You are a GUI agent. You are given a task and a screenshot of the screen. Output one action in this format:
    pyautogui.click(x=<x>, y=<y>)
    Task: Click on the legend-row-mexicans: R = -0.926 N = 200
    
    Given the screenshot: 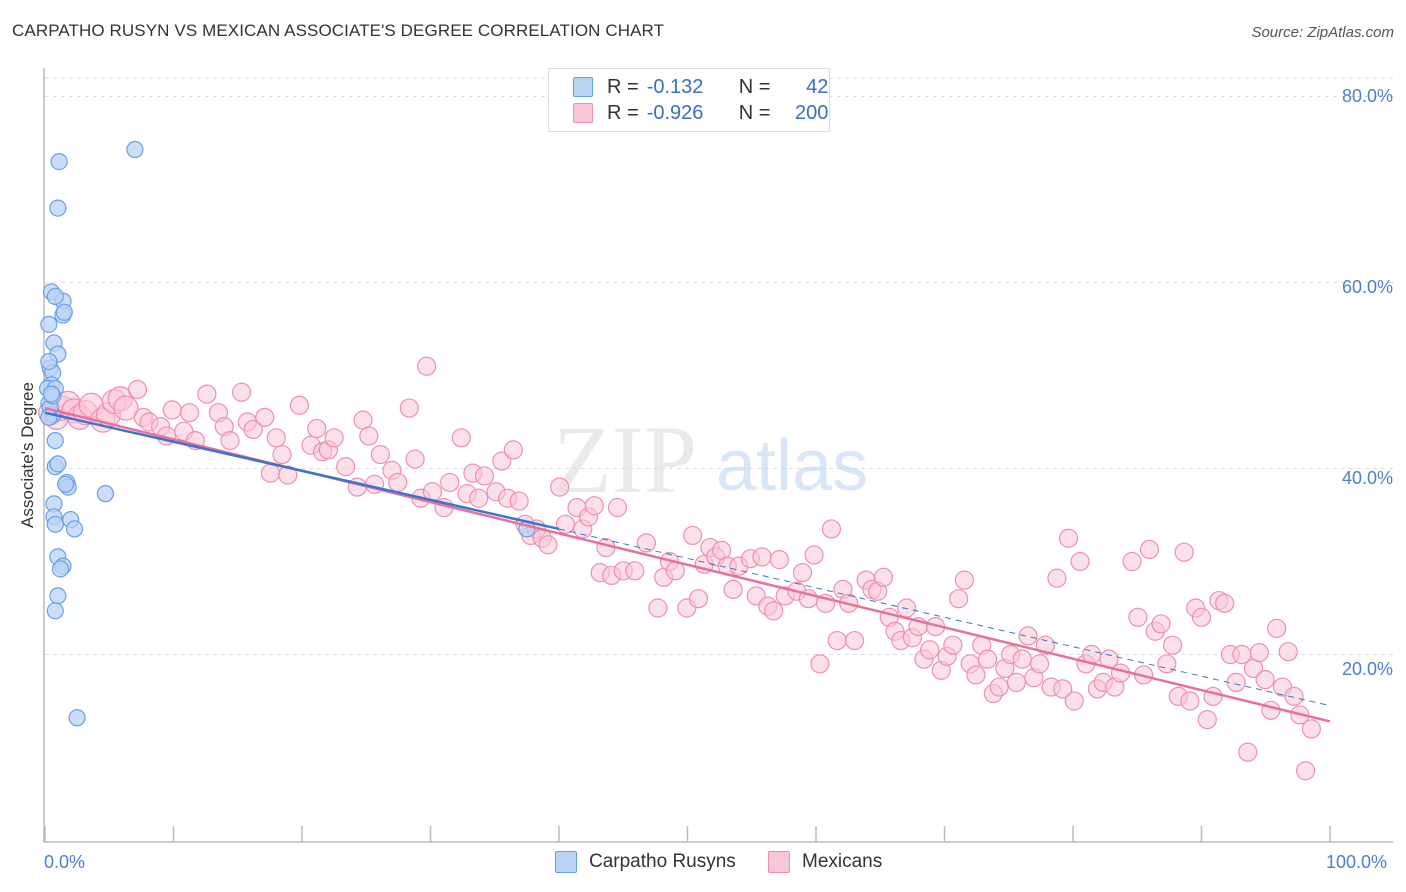 What is the action you would take?
    pyautogui.click(x=700, y=113)
    